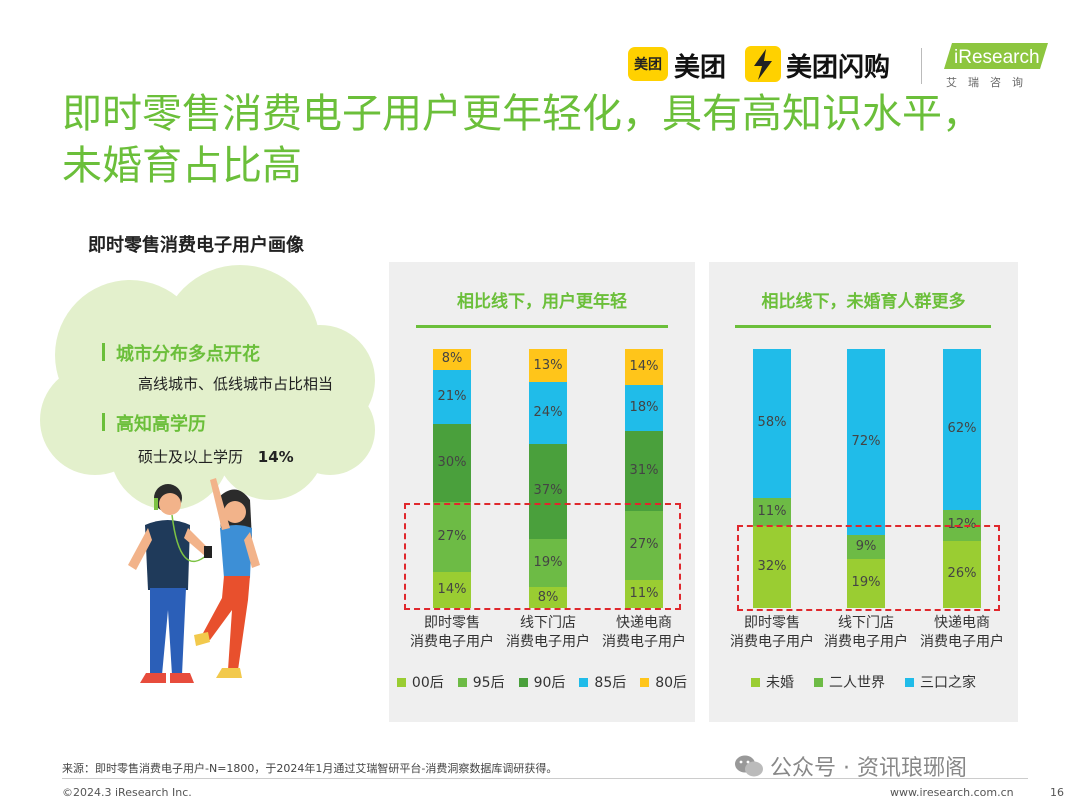  I want to click on bar-value-label: 12%, so click(962, 525).